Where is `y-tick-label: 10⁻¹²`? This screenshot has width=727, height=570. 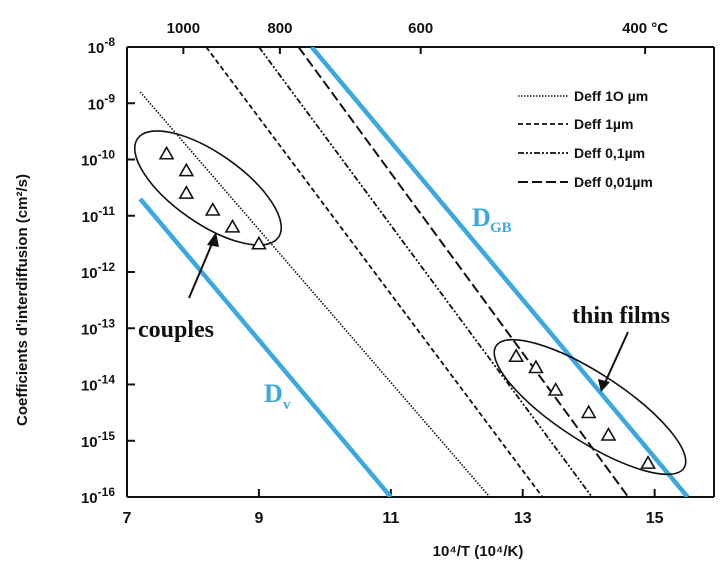
y-tick-label: 10⁻¹² is located at coordinates (98, 271).